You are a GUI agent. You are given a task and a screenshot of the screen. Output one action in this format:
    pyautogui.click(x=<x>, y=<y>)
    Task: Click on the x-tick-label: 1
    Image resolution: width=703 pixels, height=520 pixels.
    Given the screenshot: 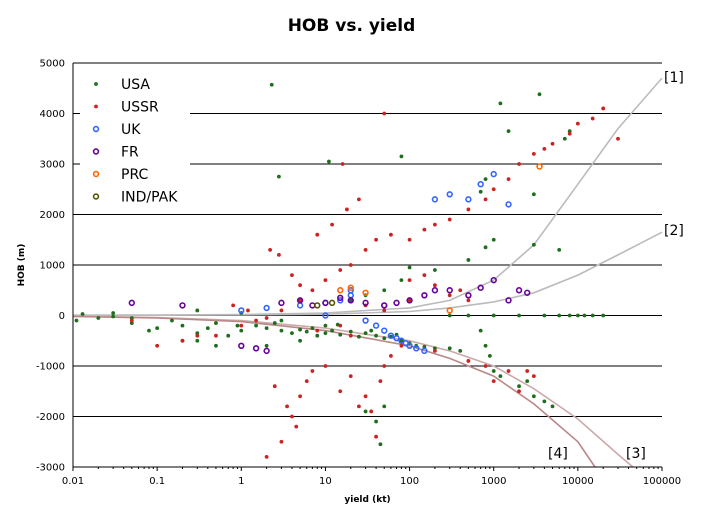 What is the action you would take?
    pyautogui.click(x=241, y=481)
    